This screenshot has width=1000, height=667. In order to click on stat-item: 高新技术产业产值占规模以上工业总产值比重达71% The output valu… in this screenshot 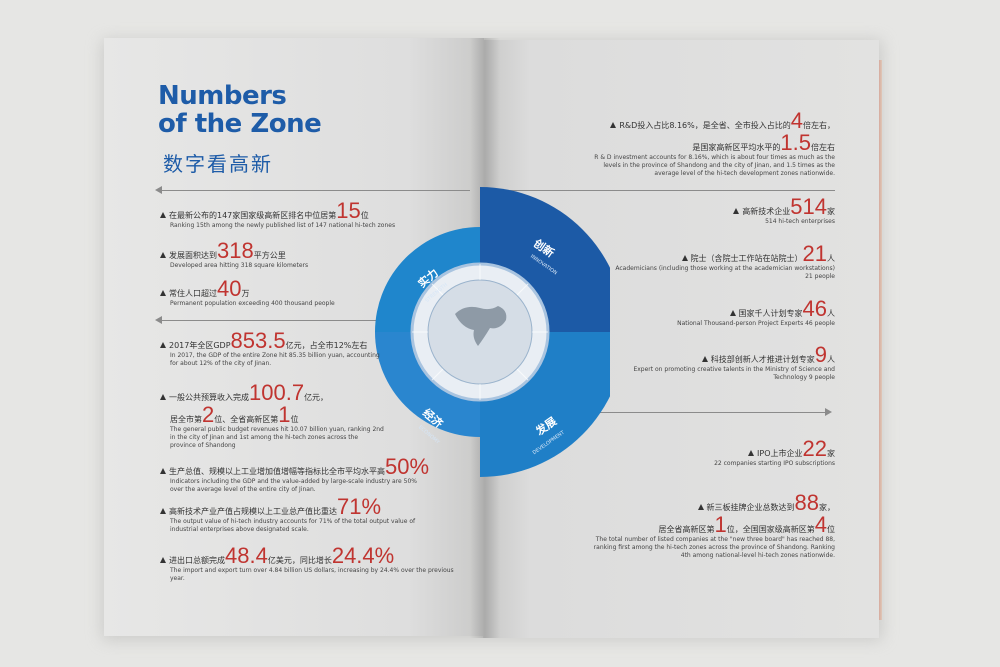, I will do `click(295, 515)`.